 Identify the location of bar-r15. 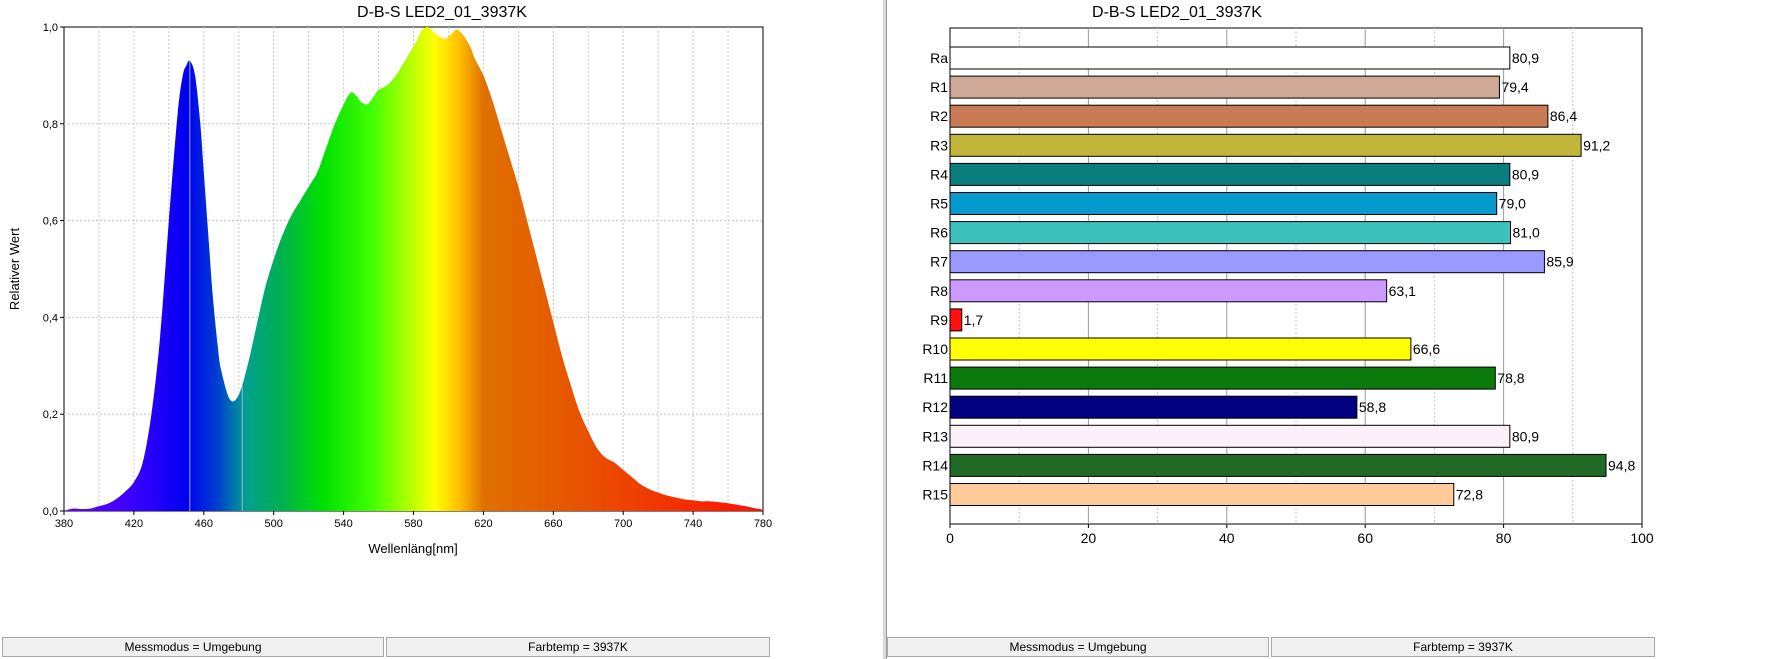
(1202, 494).